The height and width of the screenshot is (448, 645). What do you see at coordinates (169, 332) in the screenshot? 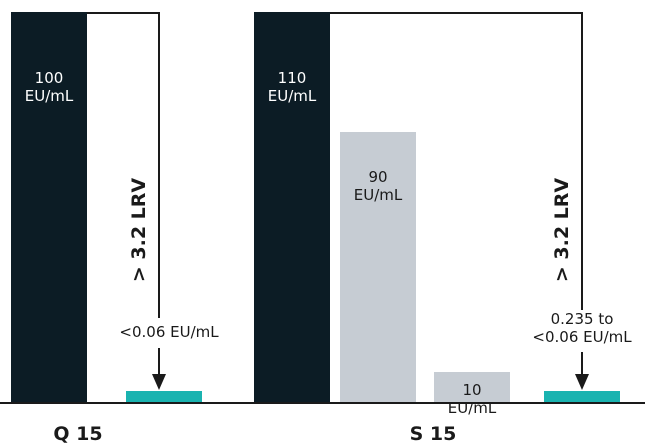
I see `bar-label-q15-1-0: <0.06 EU/mL` at bounding box center [169, 332].